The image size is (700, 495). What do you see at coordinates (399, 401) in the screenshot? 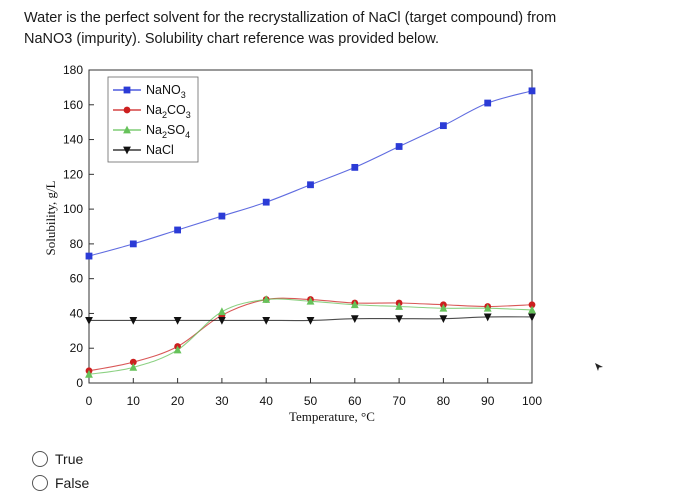
I see `x-tick-label: 70` at bounding box center [399, 401].